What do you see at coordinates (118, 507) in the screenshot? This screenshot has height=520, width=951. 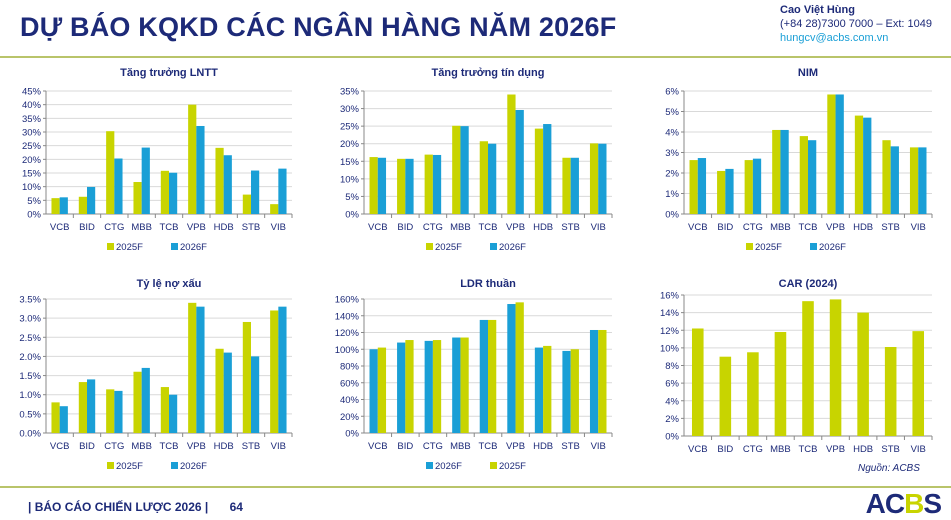 I see `report-name: | BÁO CÁO CHIẾN LƯỢC 2026 |` at bounding box center [118, 507].